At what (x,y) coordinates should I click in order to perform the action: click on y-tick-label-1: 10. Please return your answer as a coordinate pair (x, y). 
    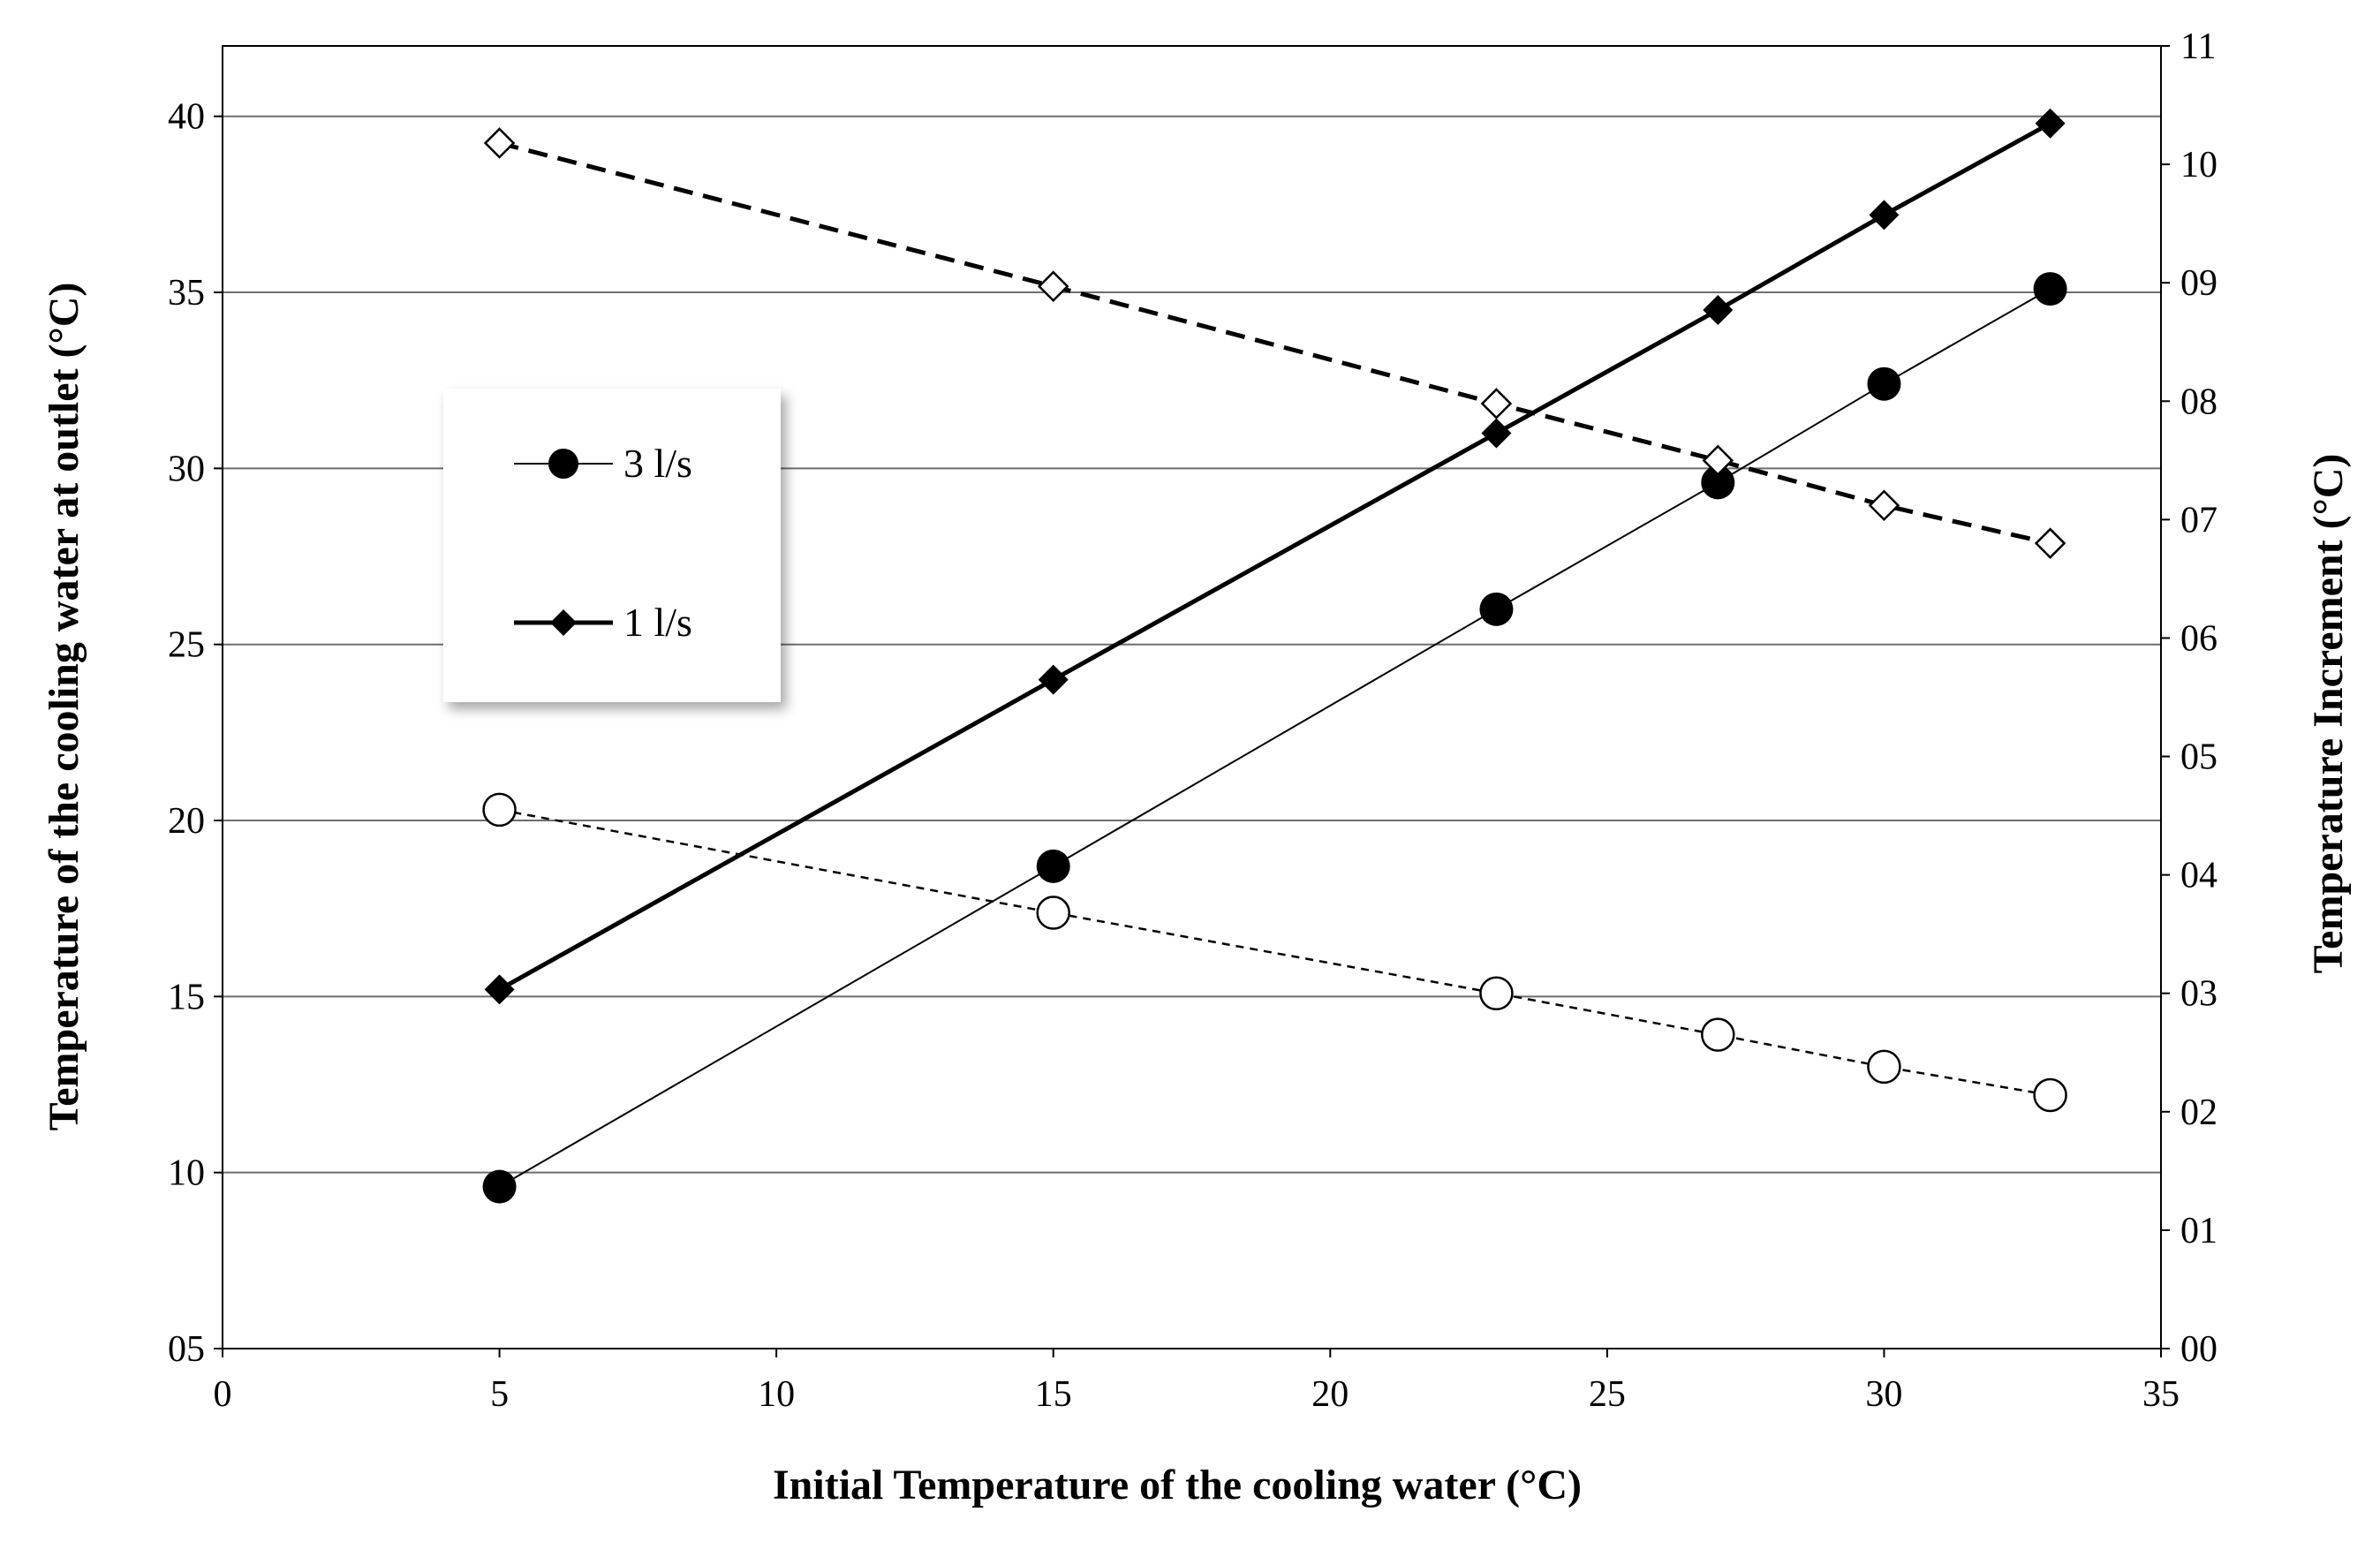
    Looking at the image, I should click on (186, 1173).